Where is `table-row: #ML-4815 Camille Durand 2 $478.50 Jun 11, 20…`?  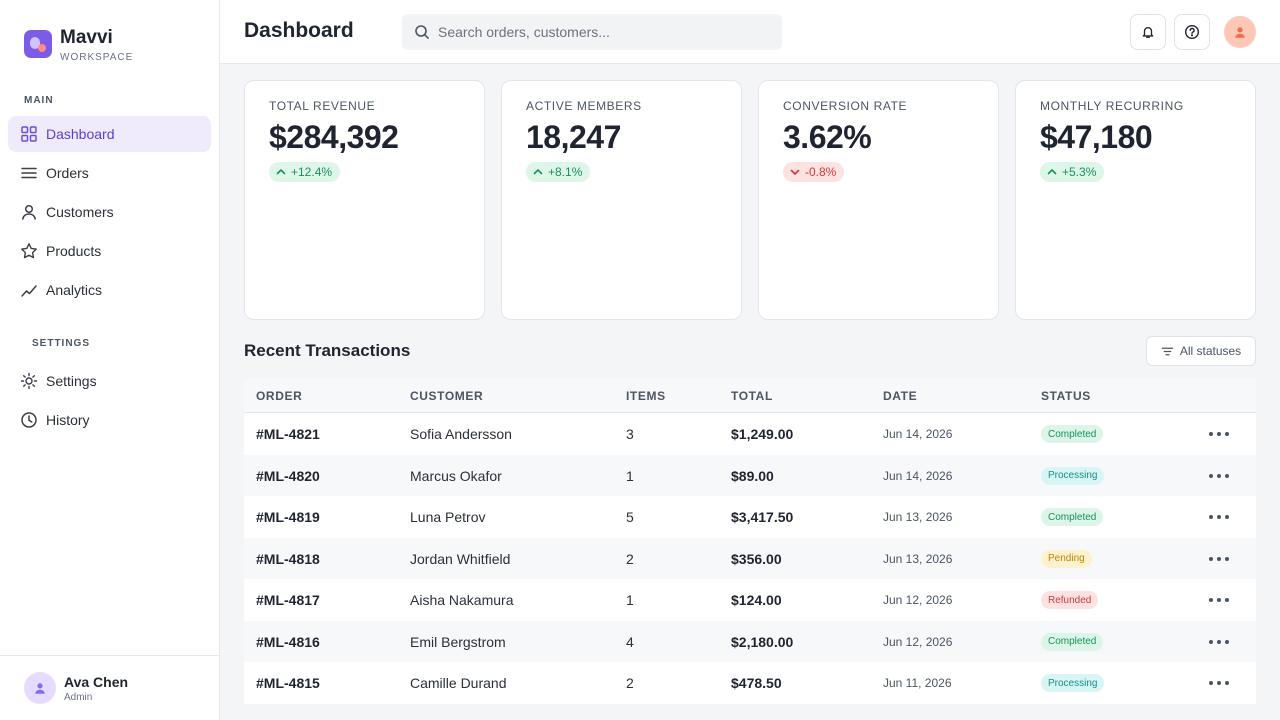 table-row: #ML-4815 Camille Durand 2 $478.50 Jun 11, 20… is located at coordinates (750, 683).